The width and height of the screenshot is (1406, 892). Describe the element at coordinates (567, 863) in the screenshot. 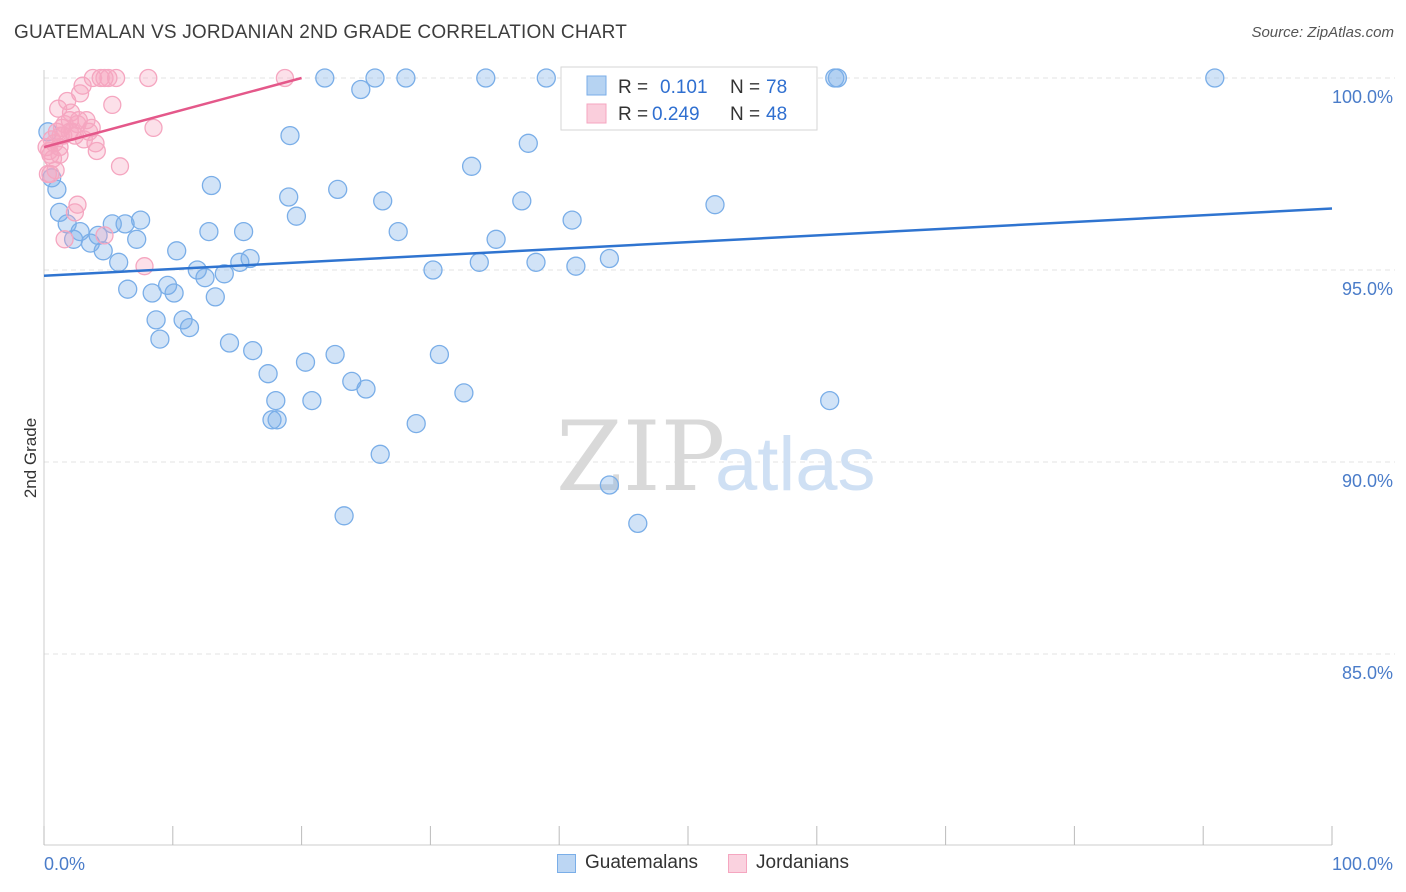

I see `legend-marker-guatemalans` at that location.